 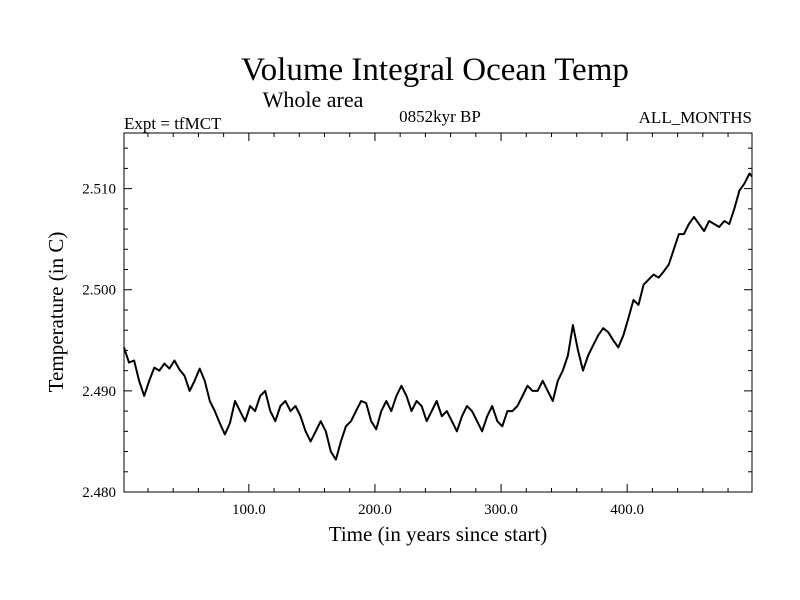 What do you see at coordinates (99, 493) in the screenshot?
I see `y-tick-label: 2.480` at bounding box center [99, 493].